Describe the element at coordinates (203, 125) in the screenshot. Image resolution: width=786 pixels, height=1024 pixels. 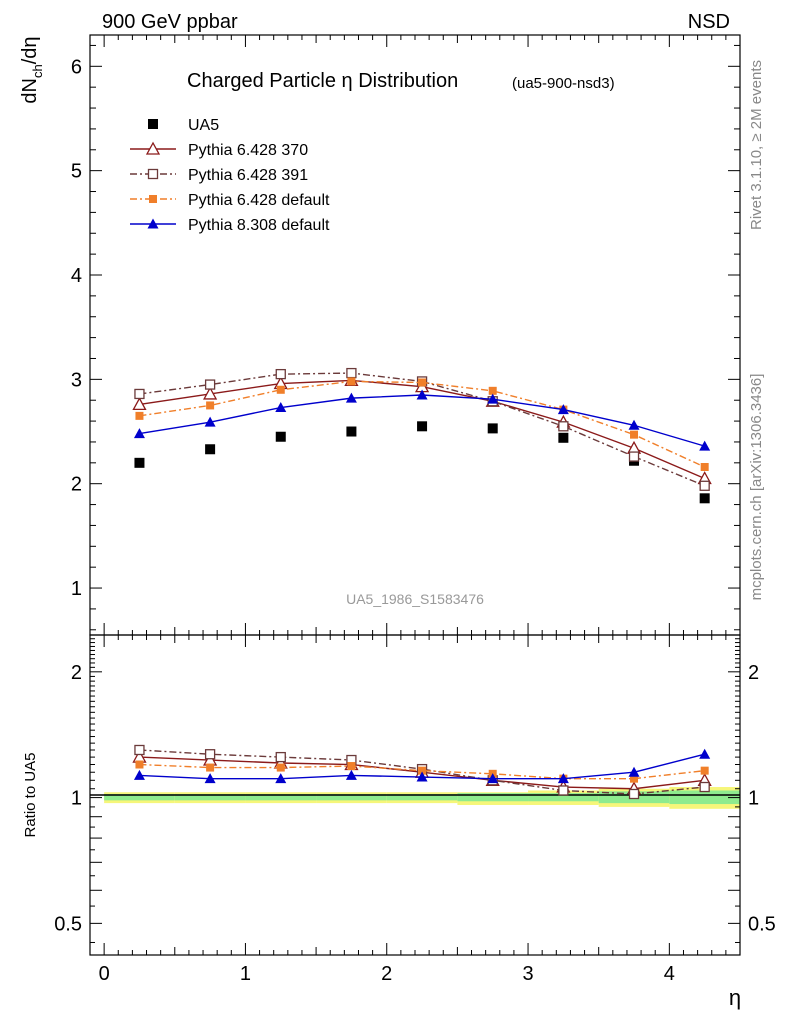
I see `legend-label: UA5` at that location.